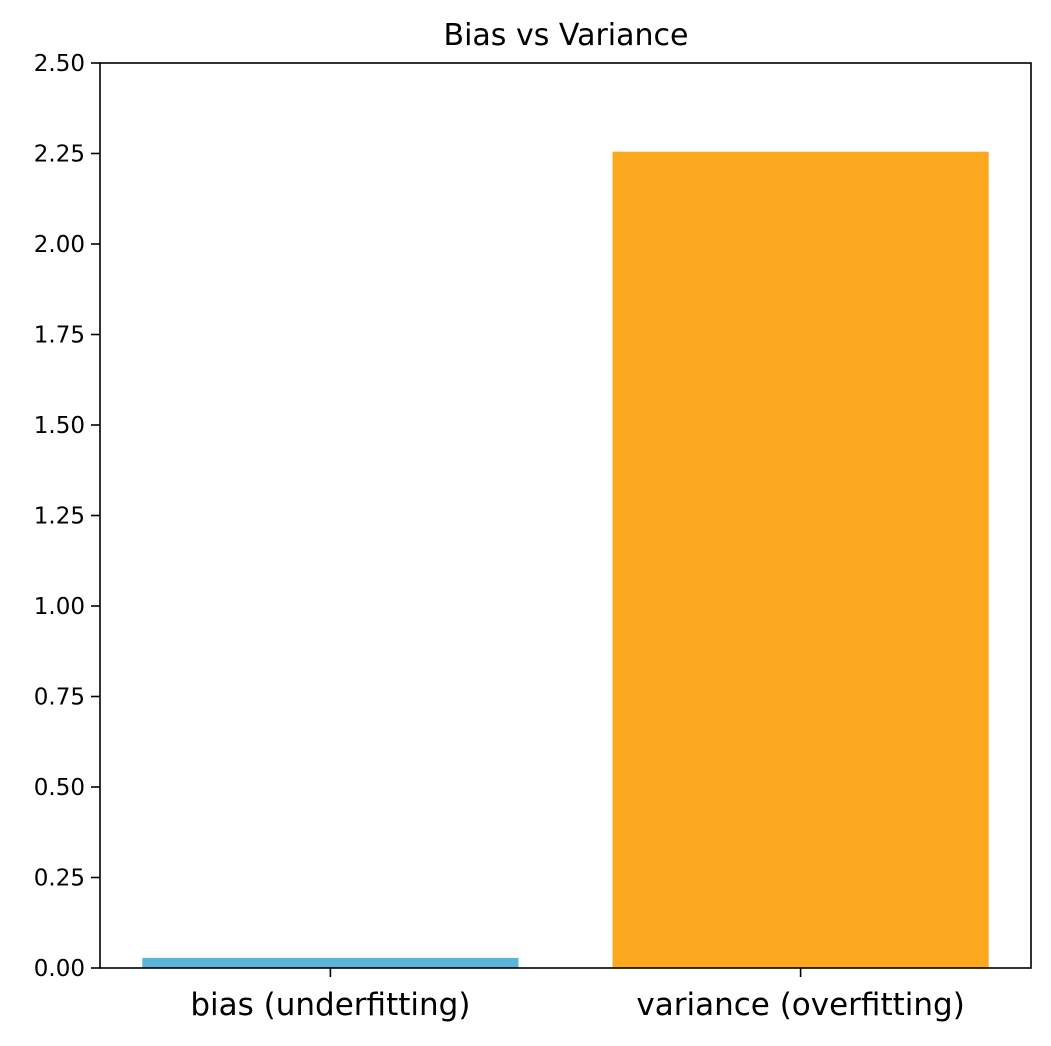 This screenshot has width=1051, height=1046. What do you see at coordinates (59, 64) in the screenshot?
I see `y-tick-label: 2.50` at bounding box center [59, 64].